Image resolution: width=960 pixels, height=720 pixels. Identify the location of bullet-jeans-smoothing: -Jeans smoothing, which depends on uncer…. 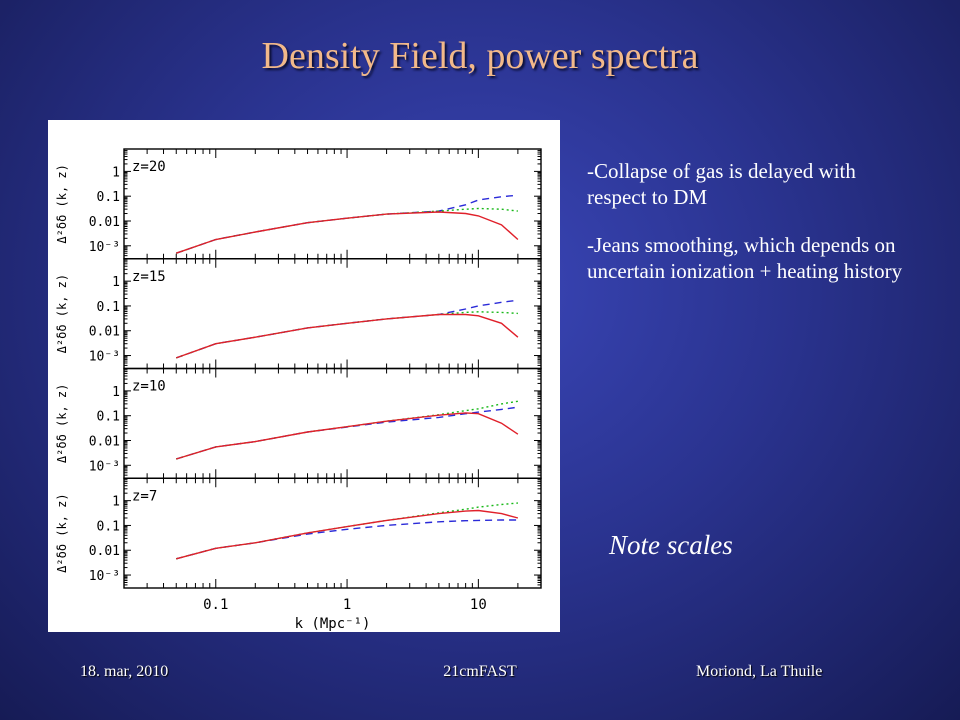
(745, 258).